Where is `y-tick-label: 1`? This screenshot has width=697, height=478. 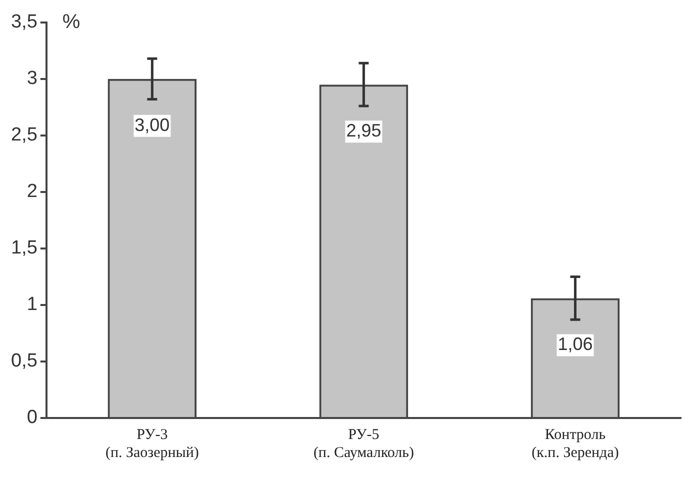 y-tick-label: 1 is located at coordinates (32, 305).